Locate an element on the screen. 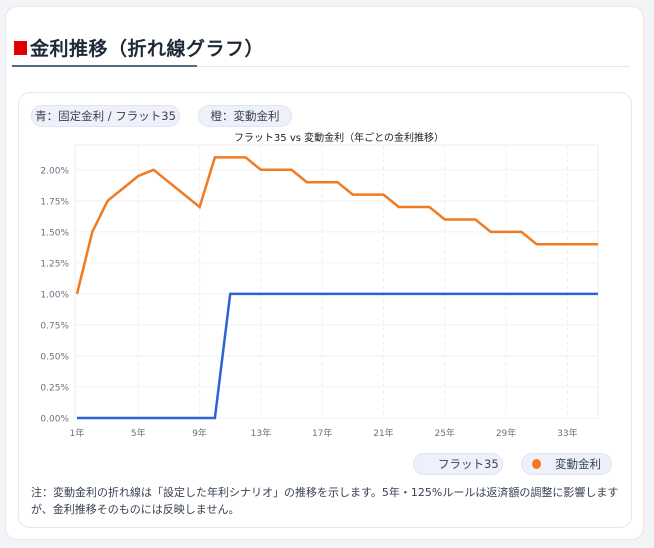 Image resolution: width=654 pixels, height=548 pixels. svg-text: 17年 is located at coordinates (322, 433).